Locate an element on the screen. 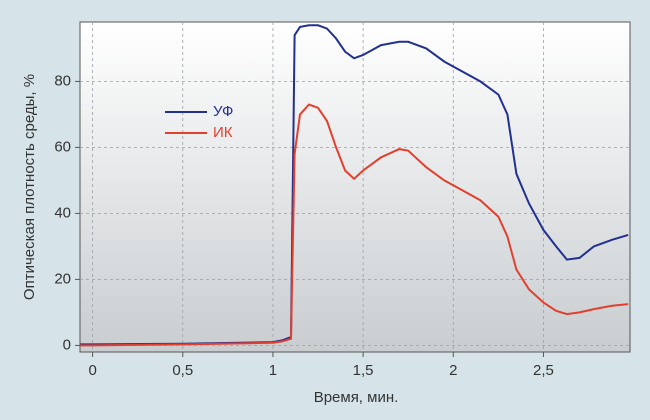  x-tick-label: 2,5 is located at coordinates (543, 370).